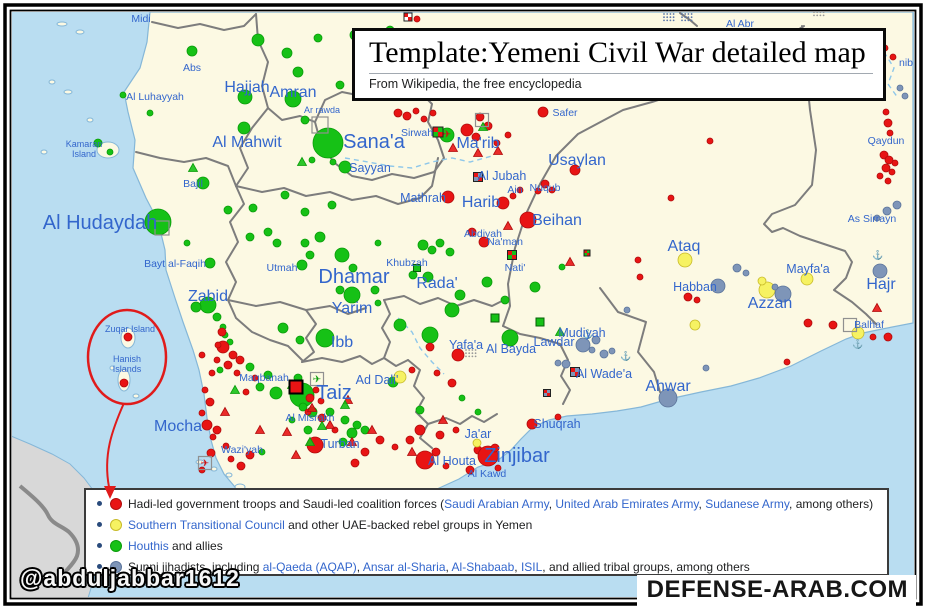  Describe the element at coordinates (872, 219) in the screenshot. I see `city-label-as-sirrayn: As Sirrayn` at that location.